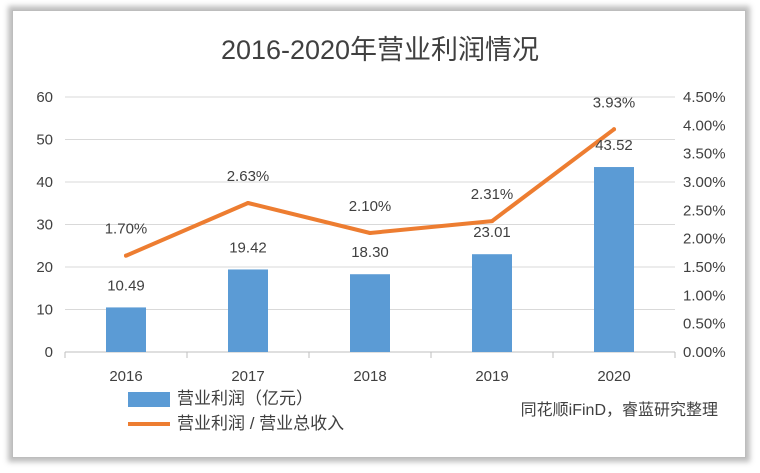 Image resolution: width=760 pixels, height=473 pixels. I want to click on bar-data-label: 23.01, so click(492, 232).